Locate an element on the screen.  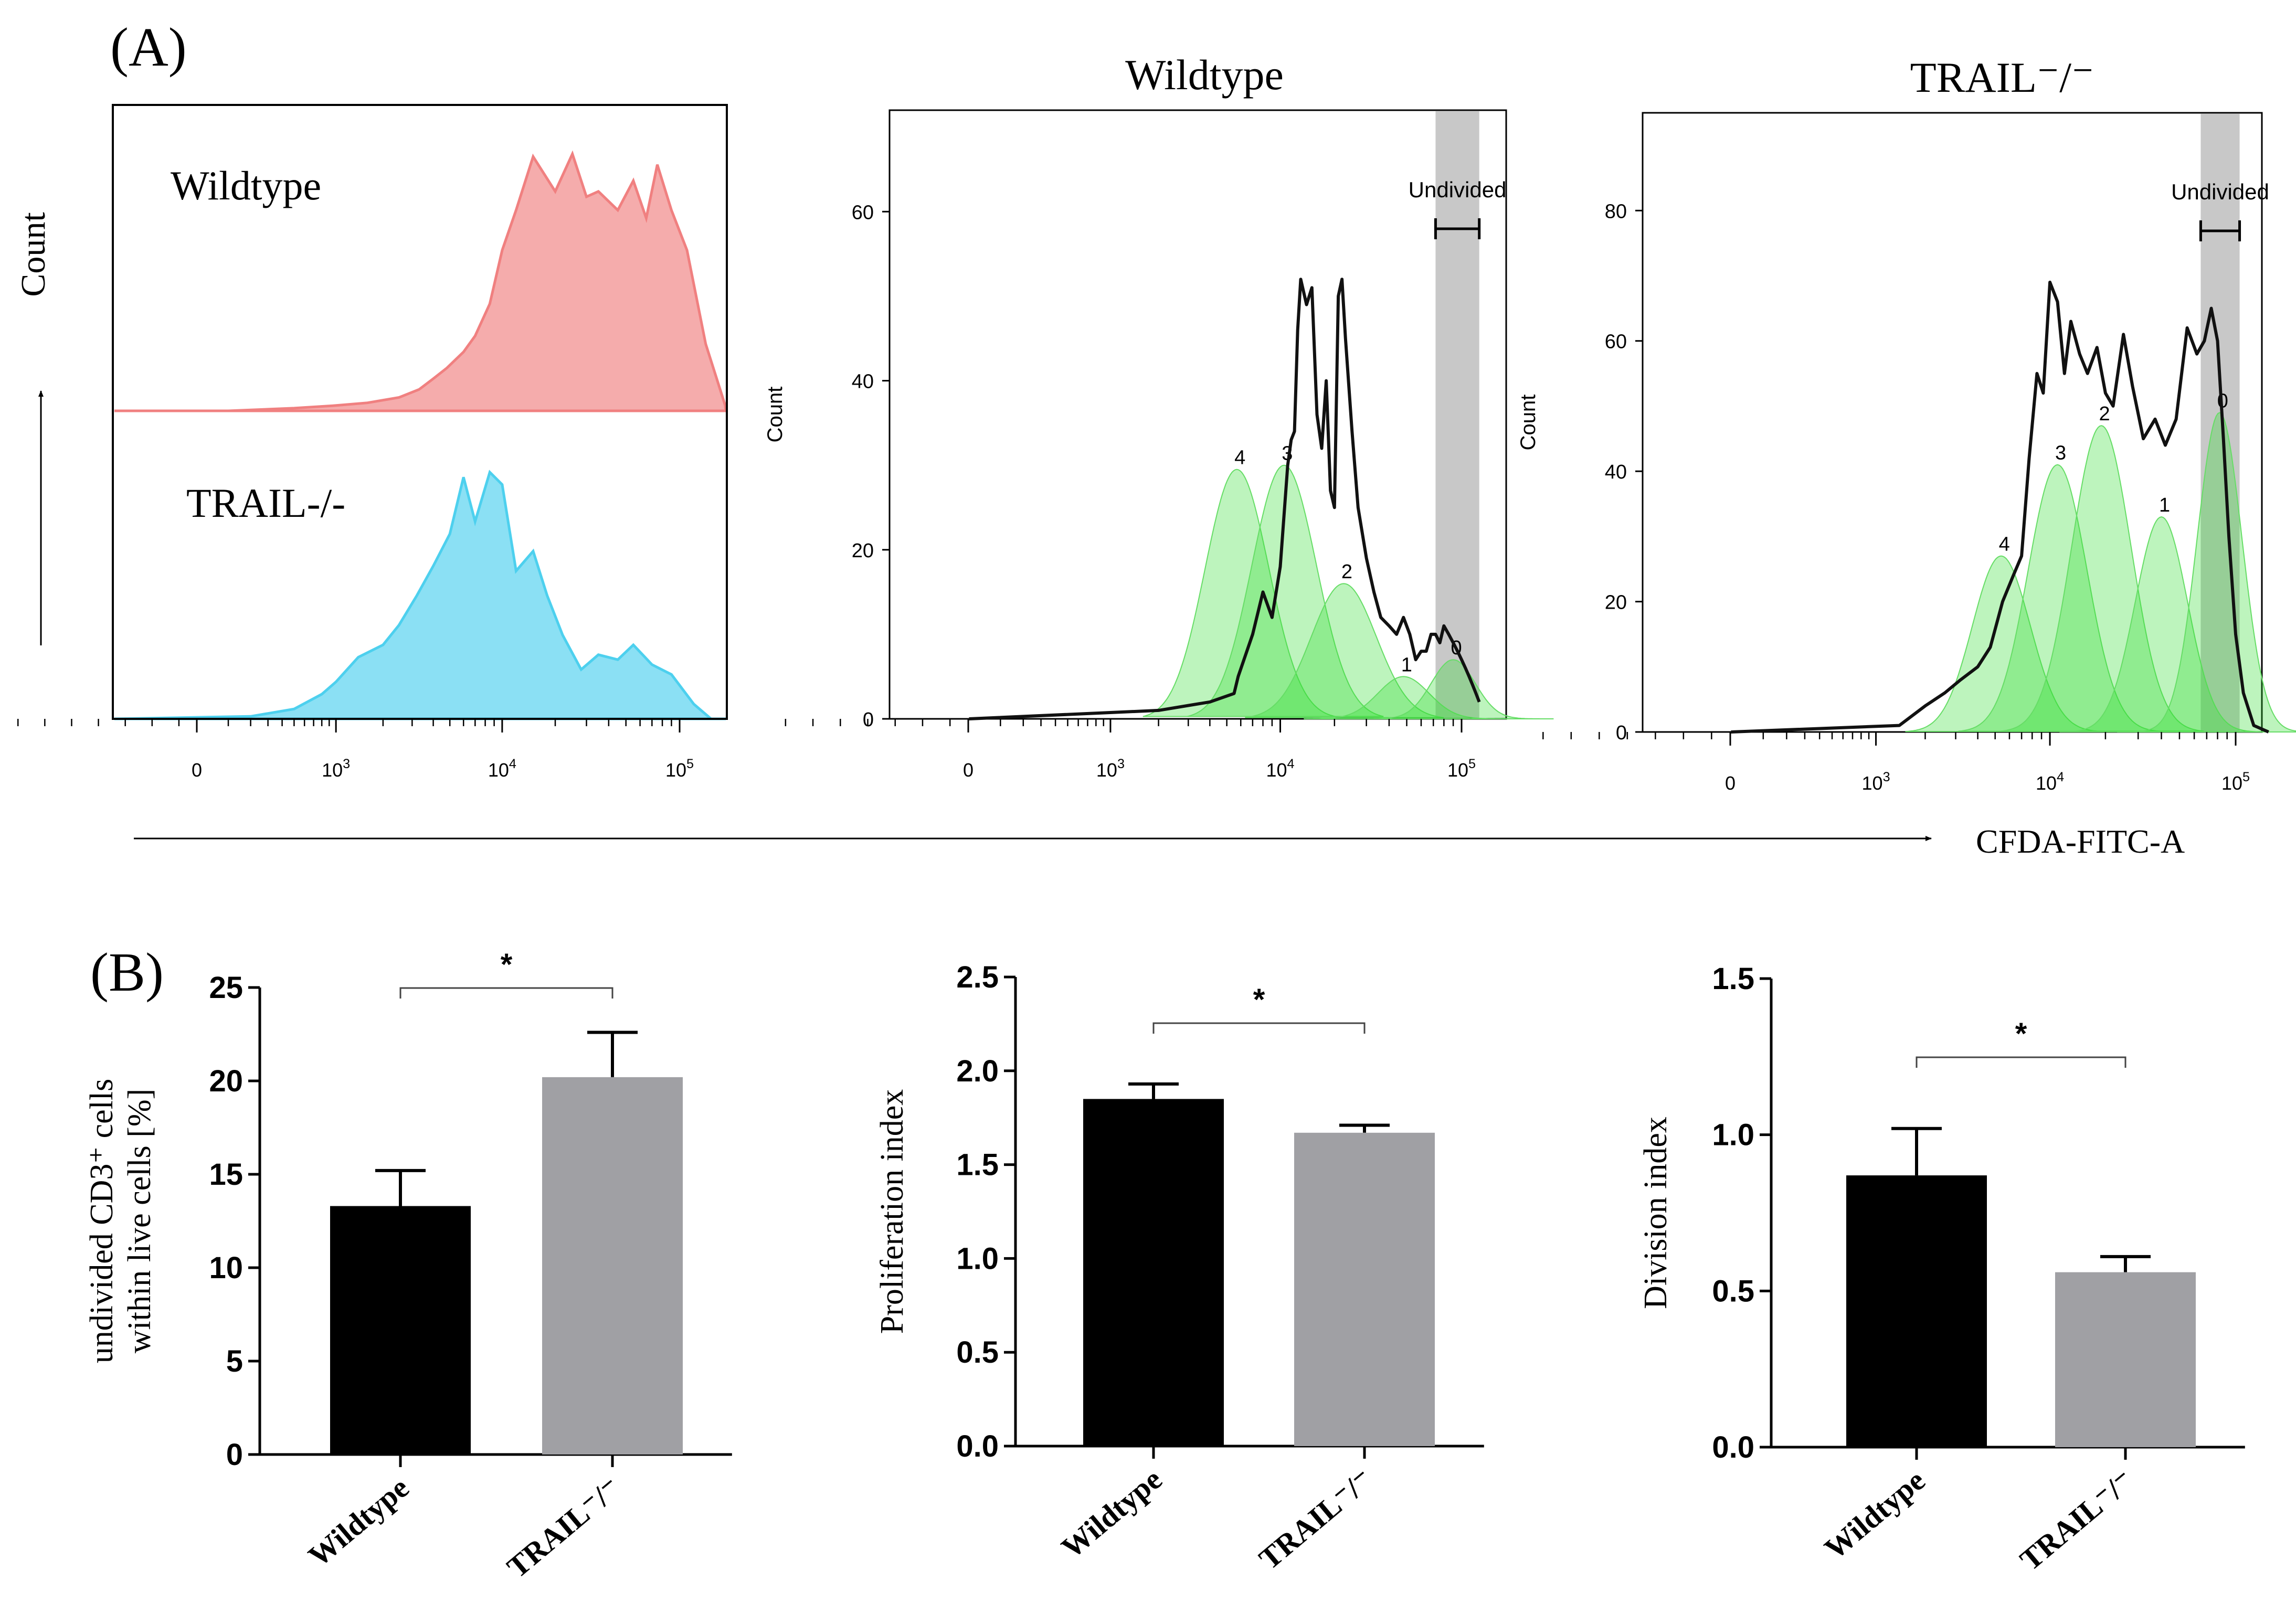
ko-model-y-tick-label: 0 is located at coordinates (1621, 733).